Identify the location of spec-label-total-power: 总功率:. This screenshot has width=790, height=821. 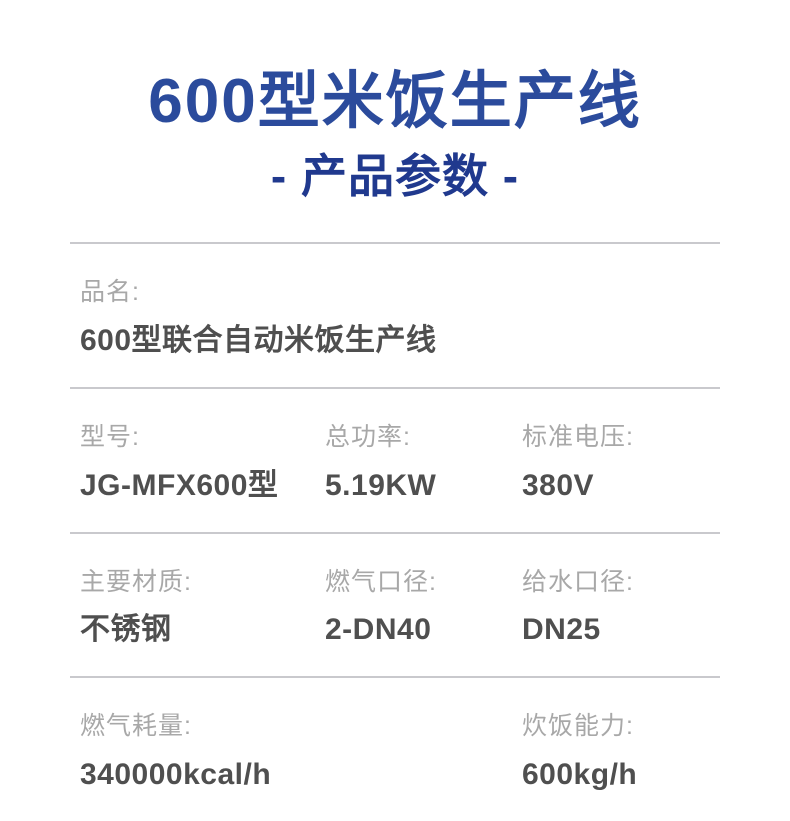
(368, 436).